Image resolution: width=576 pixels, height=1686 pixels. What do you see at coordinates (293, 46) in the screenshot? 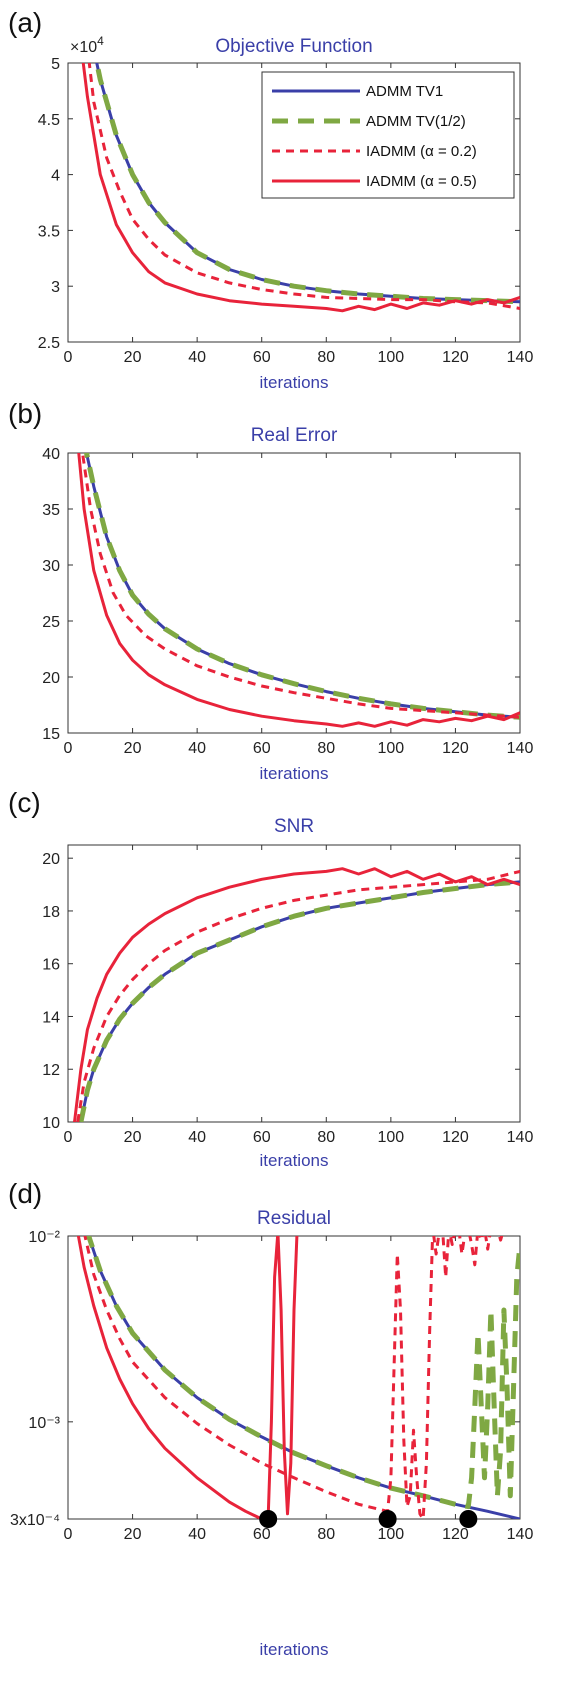
I see `panel-title: Objective Function` at bounding box center [293, 46].